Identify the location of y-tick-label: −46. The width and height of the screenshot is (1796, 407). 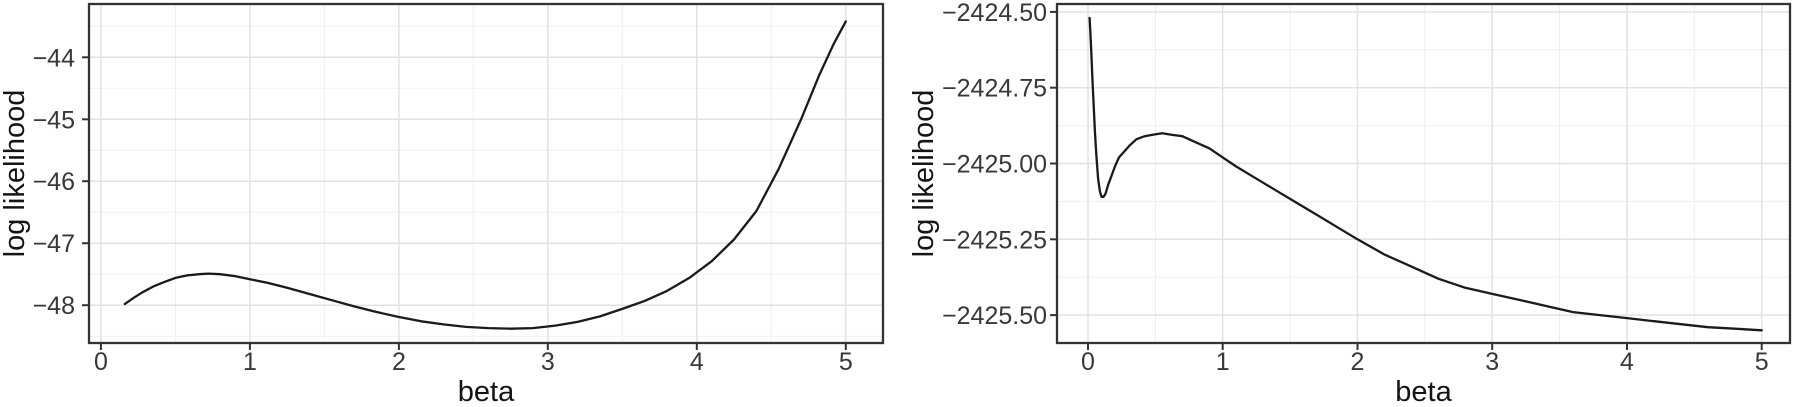
(54, 182).